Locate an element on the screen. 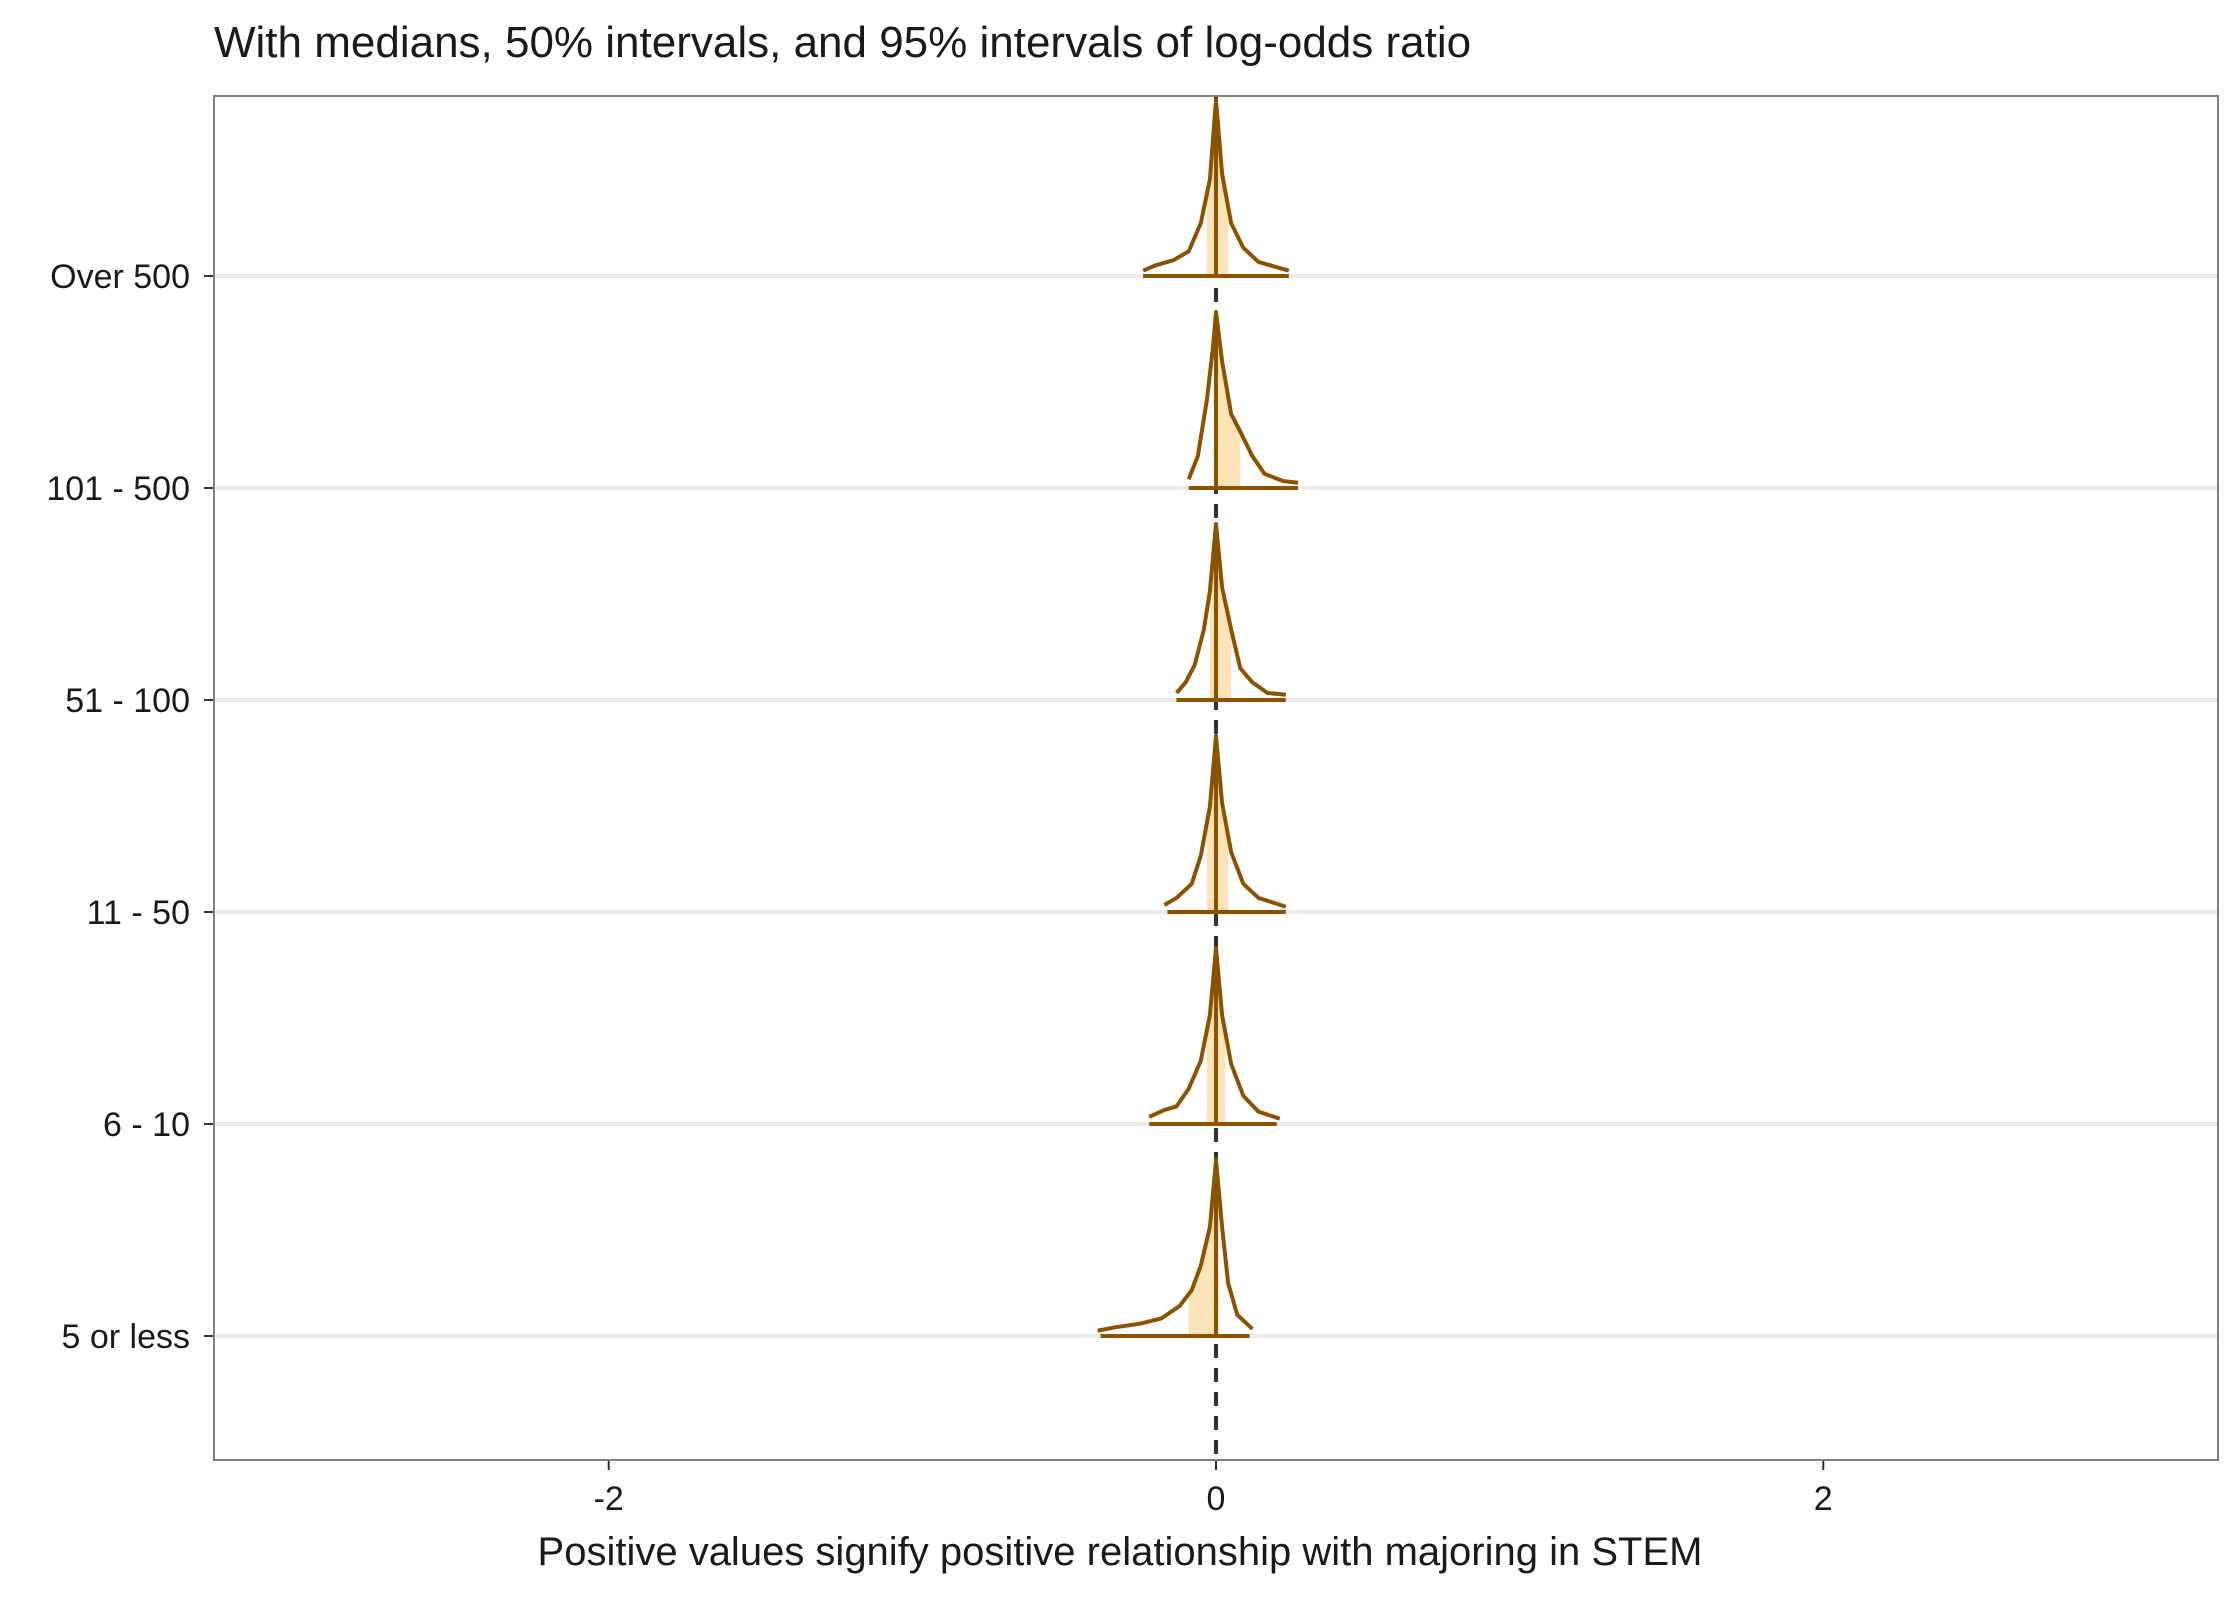  y-tick-label: 11 - 50 is located at coordinates (138, 913).